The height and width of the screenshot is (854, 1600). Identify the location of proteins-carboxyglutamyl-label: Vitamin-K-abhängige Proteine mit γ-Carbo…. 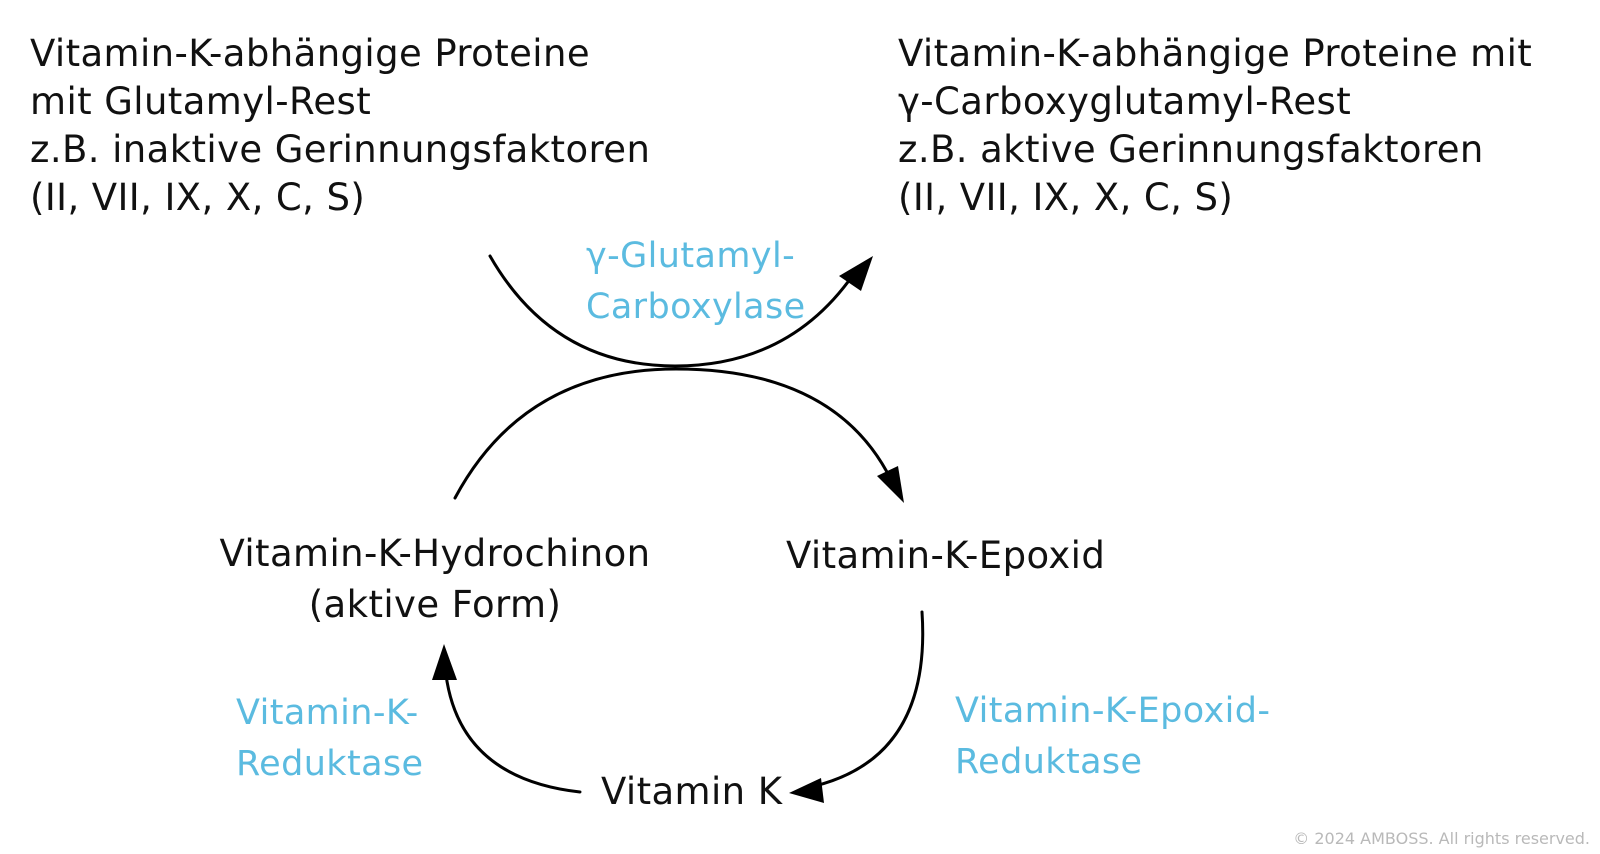
(1215, 125).